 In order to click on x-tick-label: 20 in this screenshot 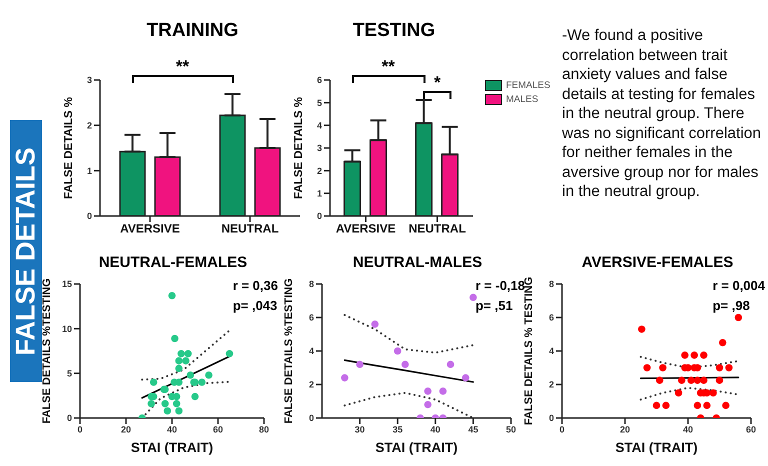, I will do `click(126, 429)`.